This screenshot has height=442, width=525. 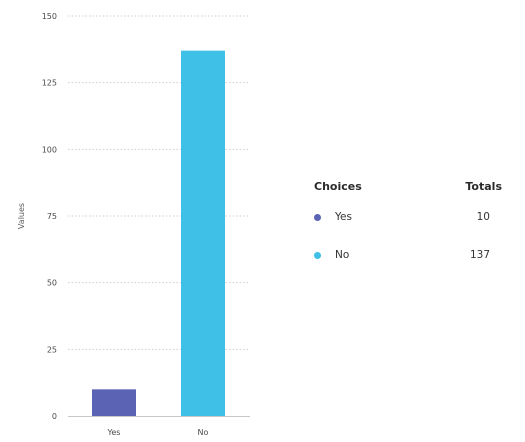 What do you see at coordinates (483, 186) in the screenshot?
I see `legend-header-totals: Totals` at bounding box center [483, 186].